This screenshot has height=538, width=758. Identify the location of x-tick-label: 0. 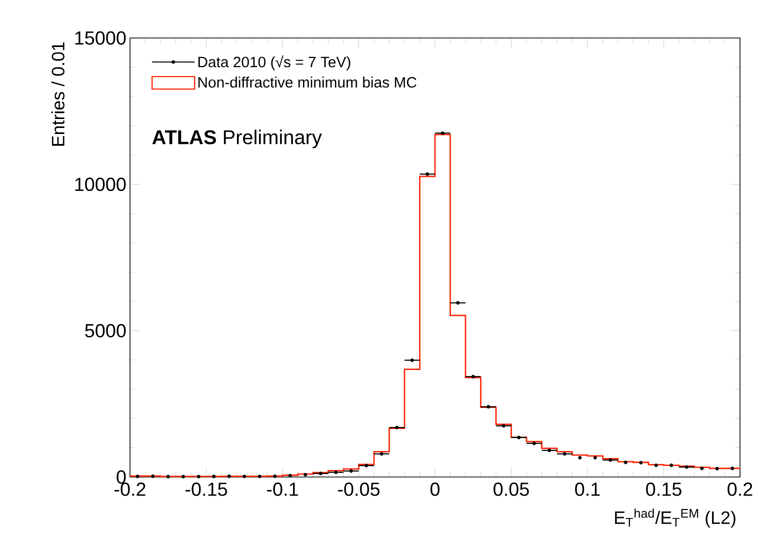
(435, 489).